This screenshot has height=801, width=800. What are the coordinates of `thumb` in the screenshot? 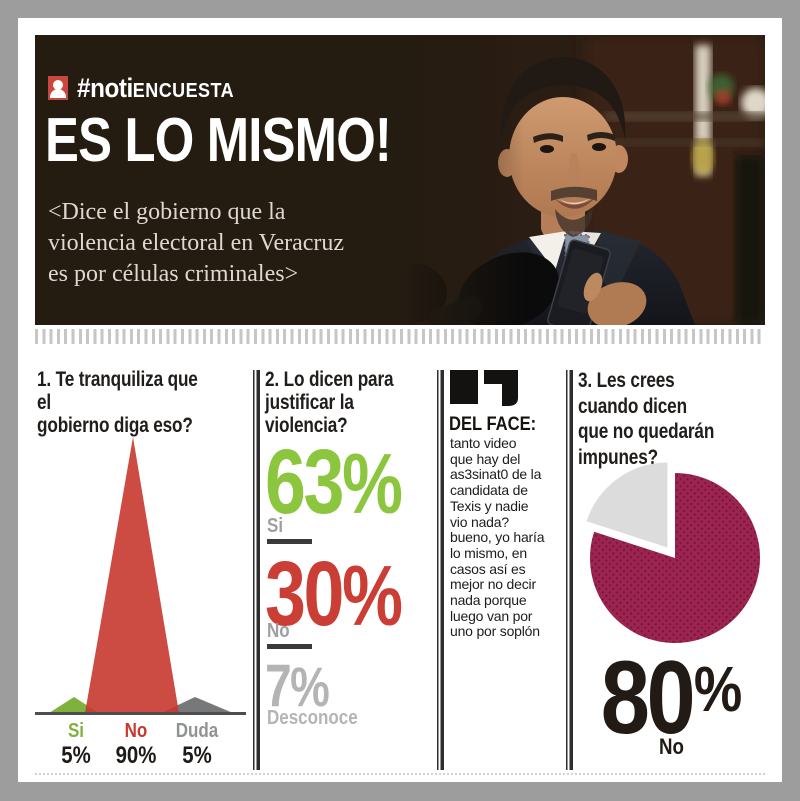 It's located at (593, 287).